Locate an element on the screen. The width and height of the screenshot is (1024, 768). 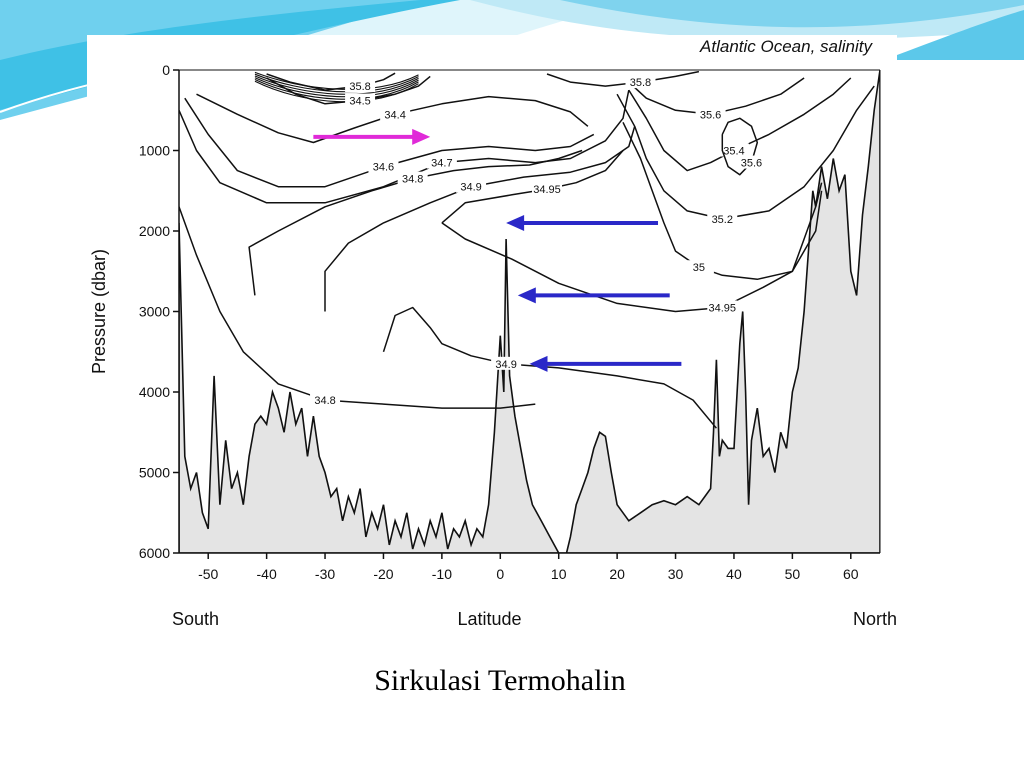
contour-label: 34.5 is located at coordinates (359, 102).